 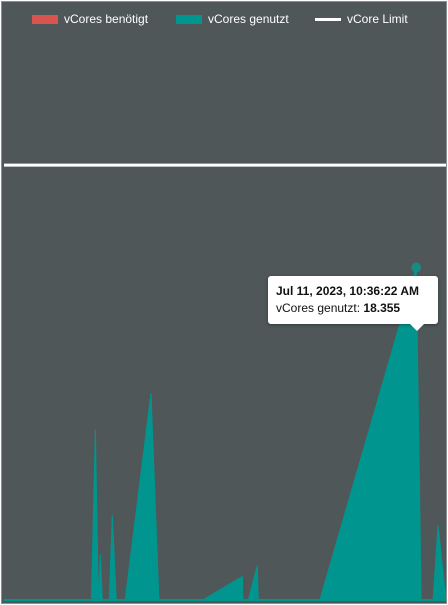 What do you see at coordinates (45, 19) in the screenshot?
I see `legend-swatch-vcores-benoetigt` at bounding box center [45, 19].